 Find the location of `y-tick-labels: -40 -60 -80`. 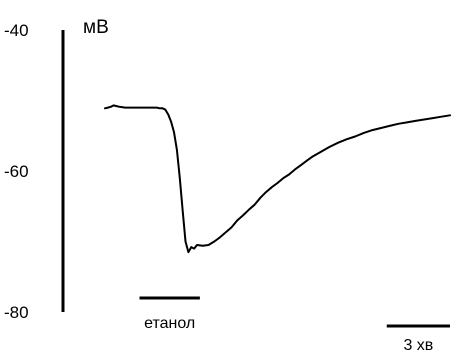

y-tick-labels: -40 -60 -80 is located at coordinates (16, 171).